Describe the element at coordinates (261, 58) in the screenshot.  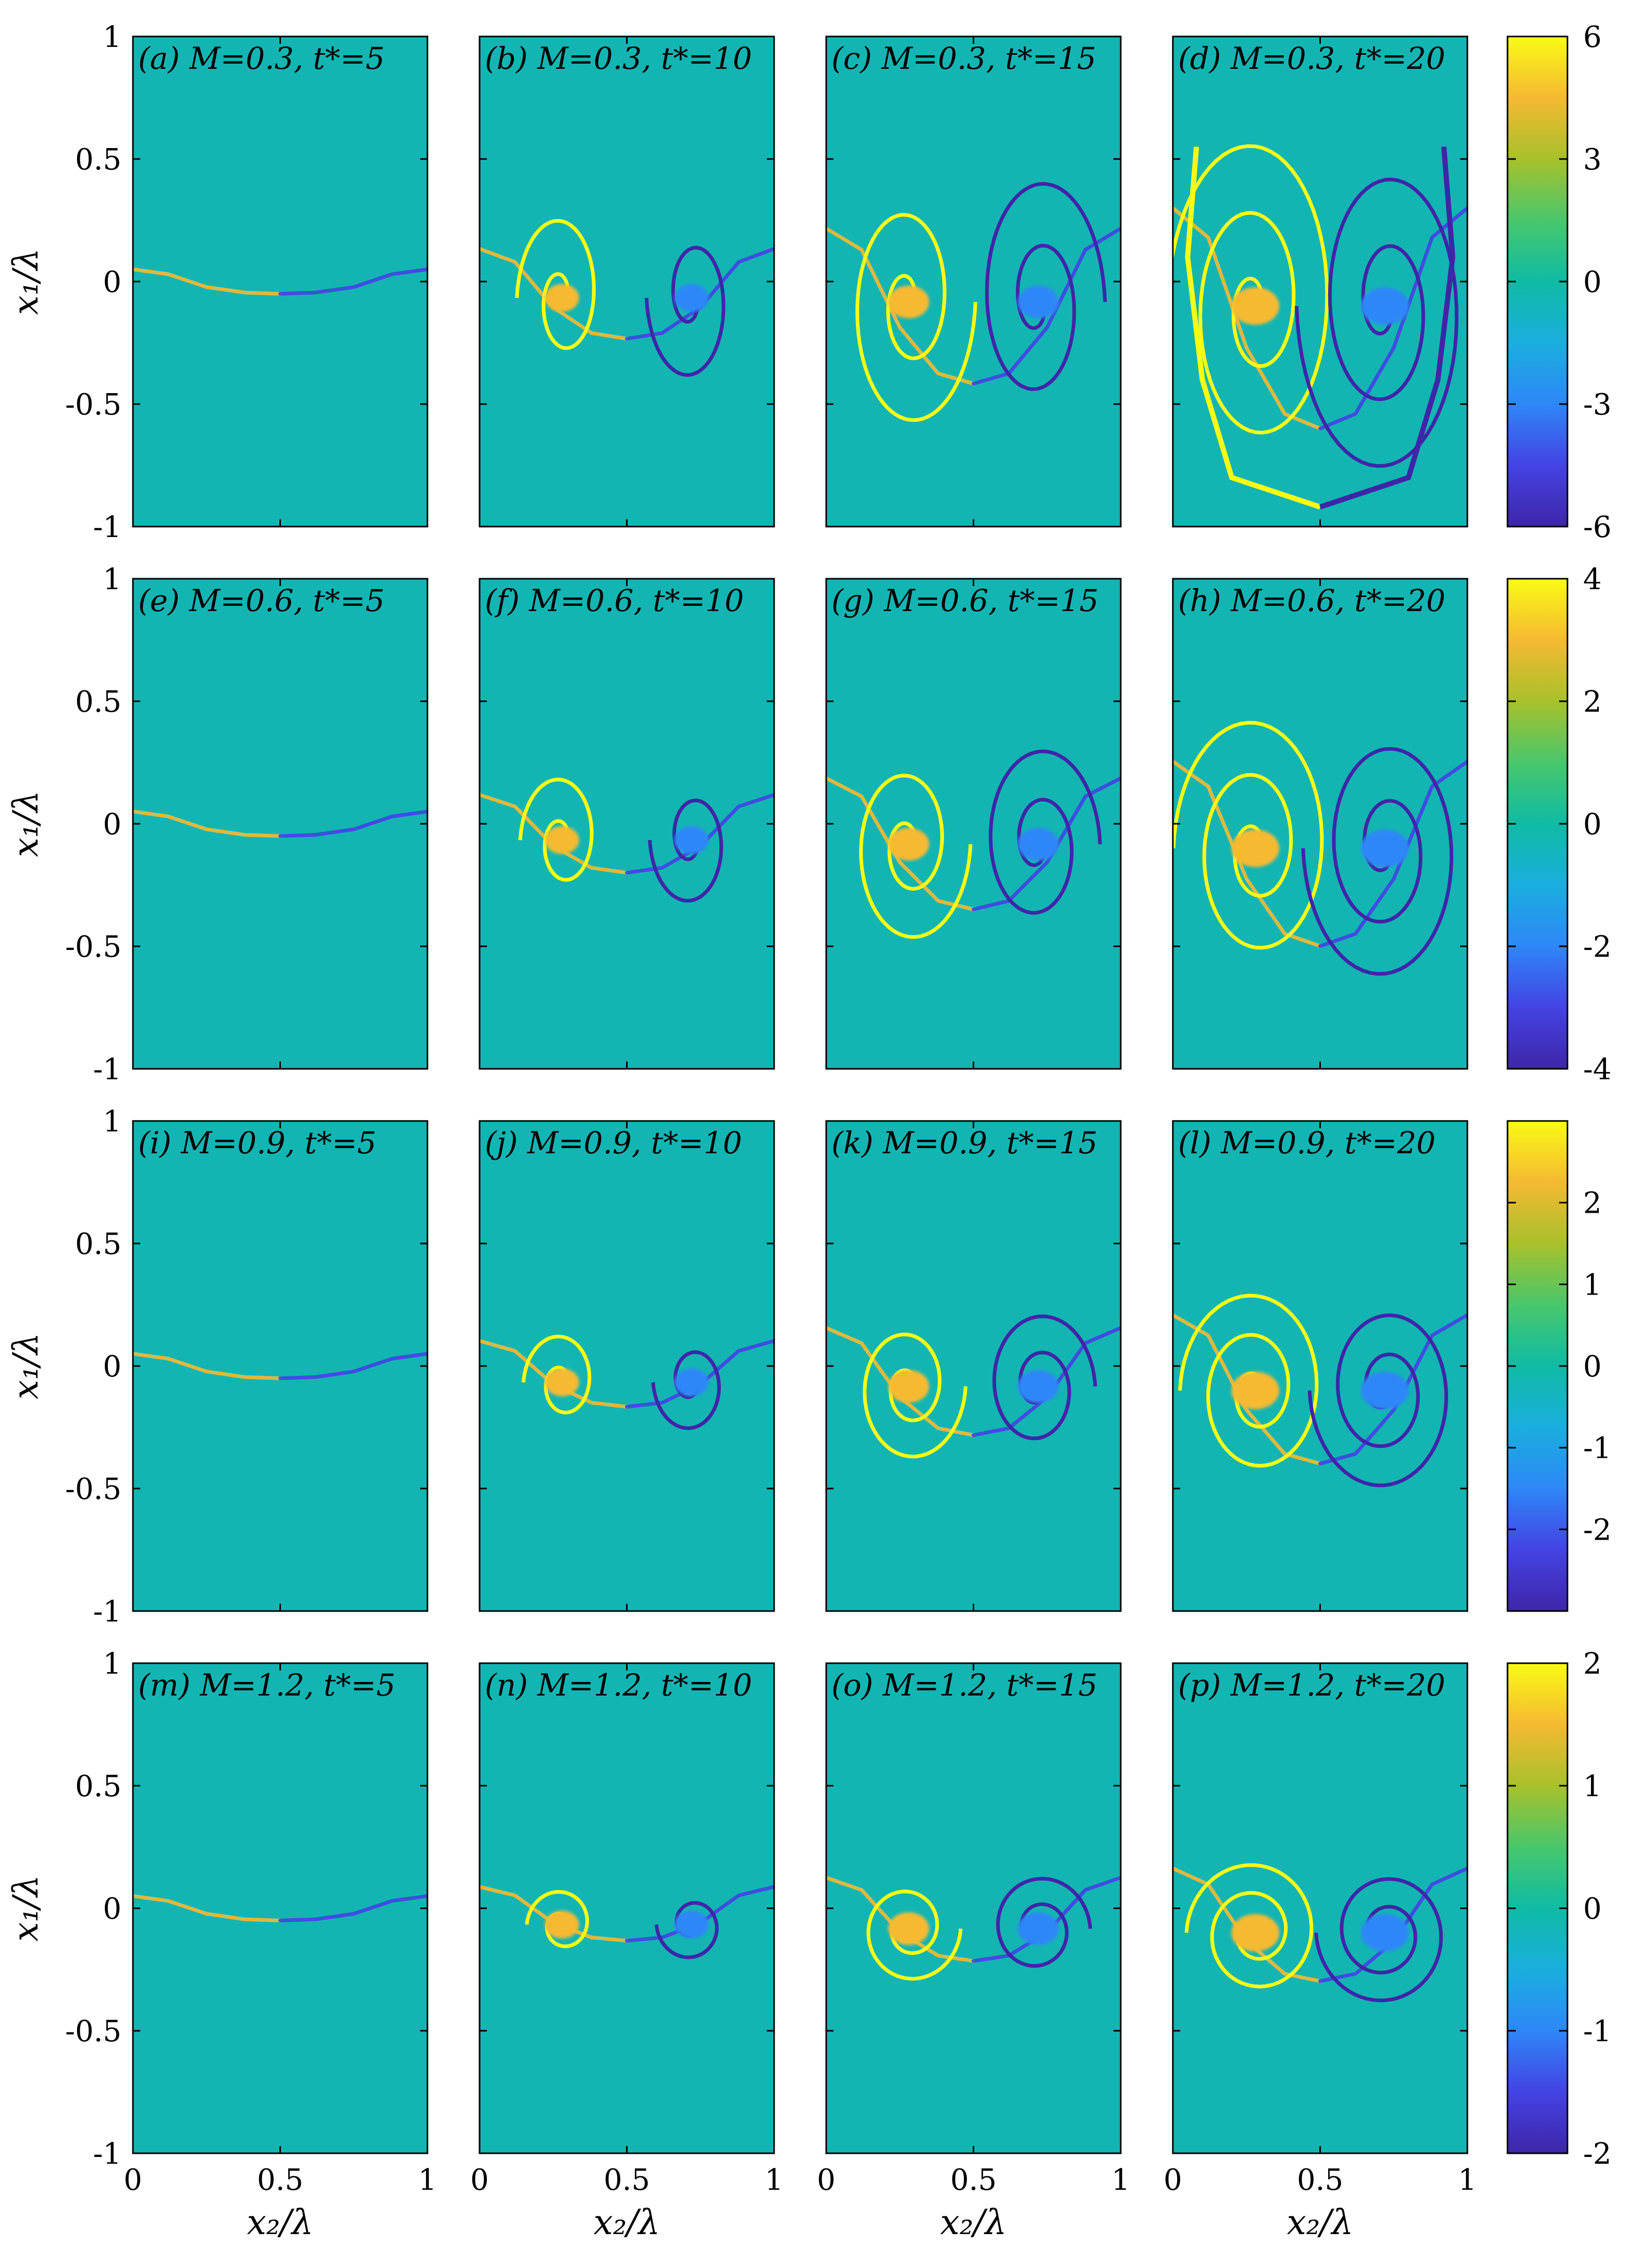
I see `panel-label: (a) M=0.3, t*=5` at that location.